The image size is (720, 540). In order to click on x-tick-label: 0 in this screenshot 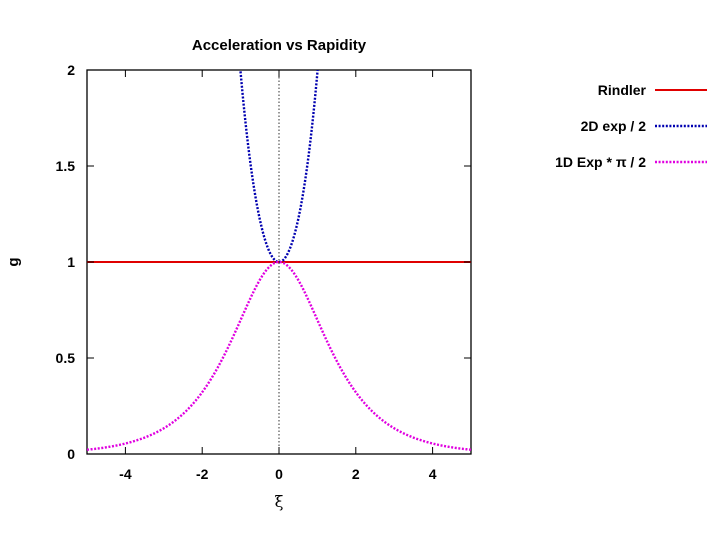, I will do `click(279, 474)`.